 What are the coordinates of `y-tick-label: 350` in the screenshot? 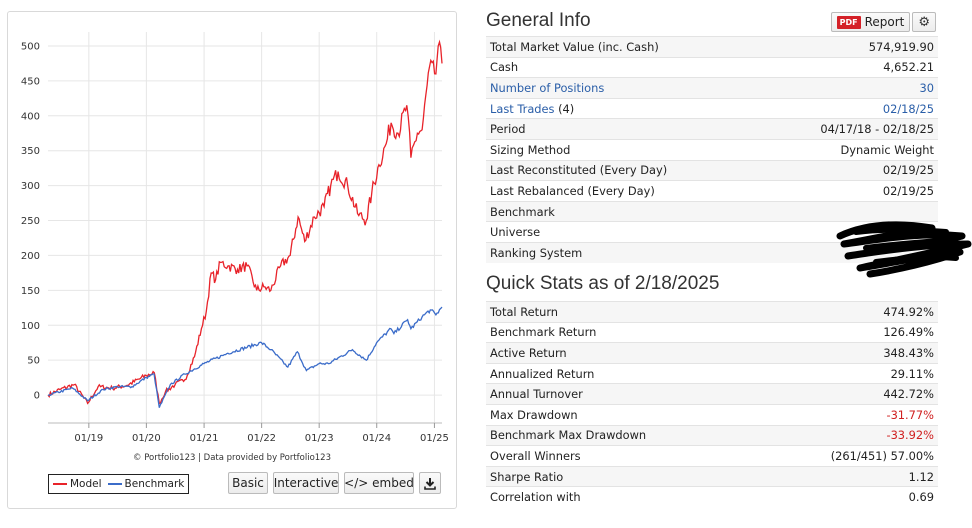 It's located at (30, 151).